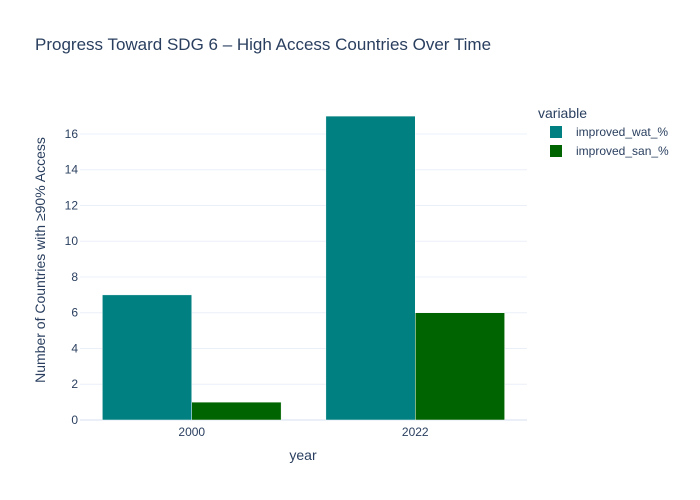  I want to click on x-axis-ticks: 2000 2022, so click(303, 432).